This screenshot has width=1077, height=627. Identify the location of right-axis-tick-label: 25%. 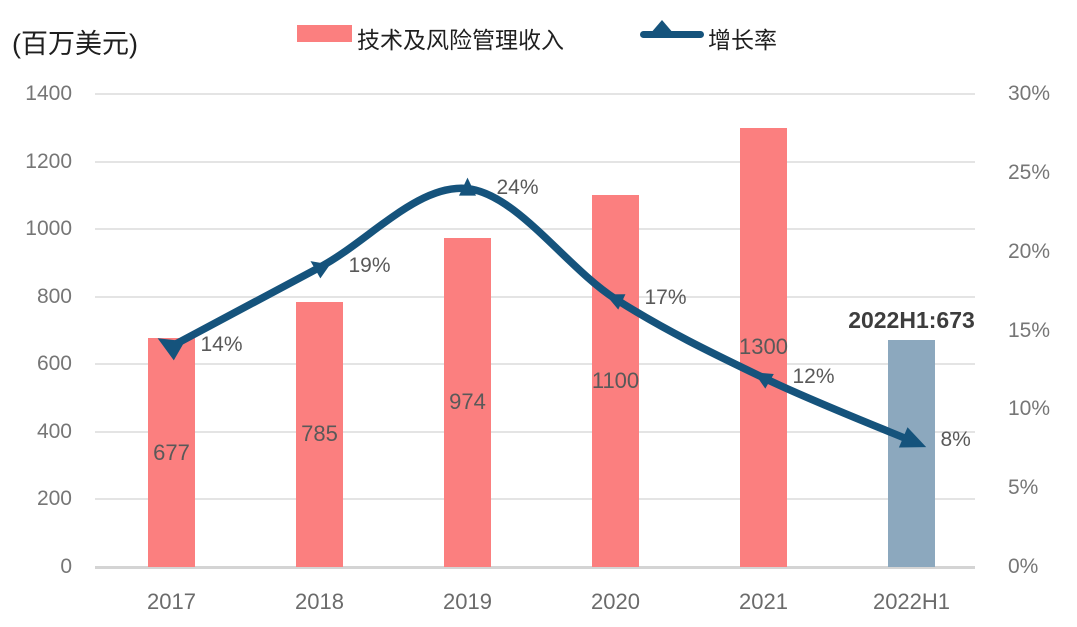
(1029, 172).